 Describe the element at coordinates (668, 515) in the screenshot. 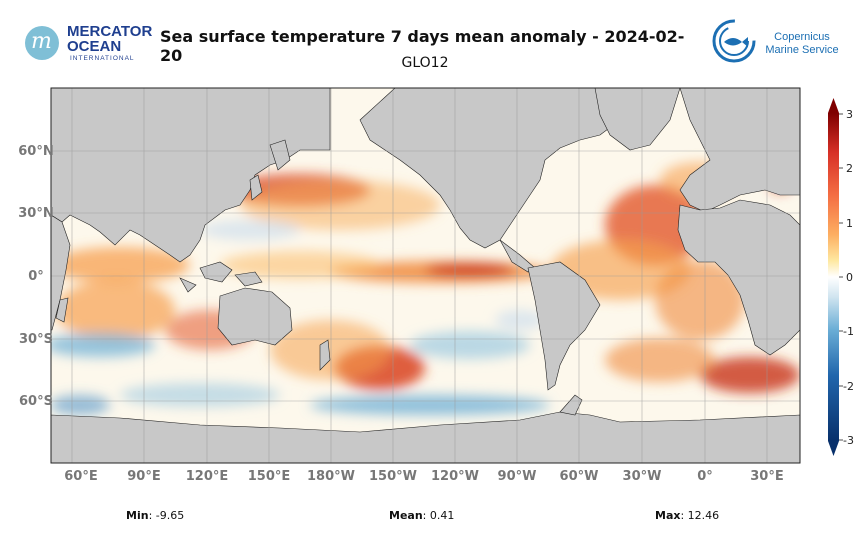

I see `stat-max-label: Max` at that location.